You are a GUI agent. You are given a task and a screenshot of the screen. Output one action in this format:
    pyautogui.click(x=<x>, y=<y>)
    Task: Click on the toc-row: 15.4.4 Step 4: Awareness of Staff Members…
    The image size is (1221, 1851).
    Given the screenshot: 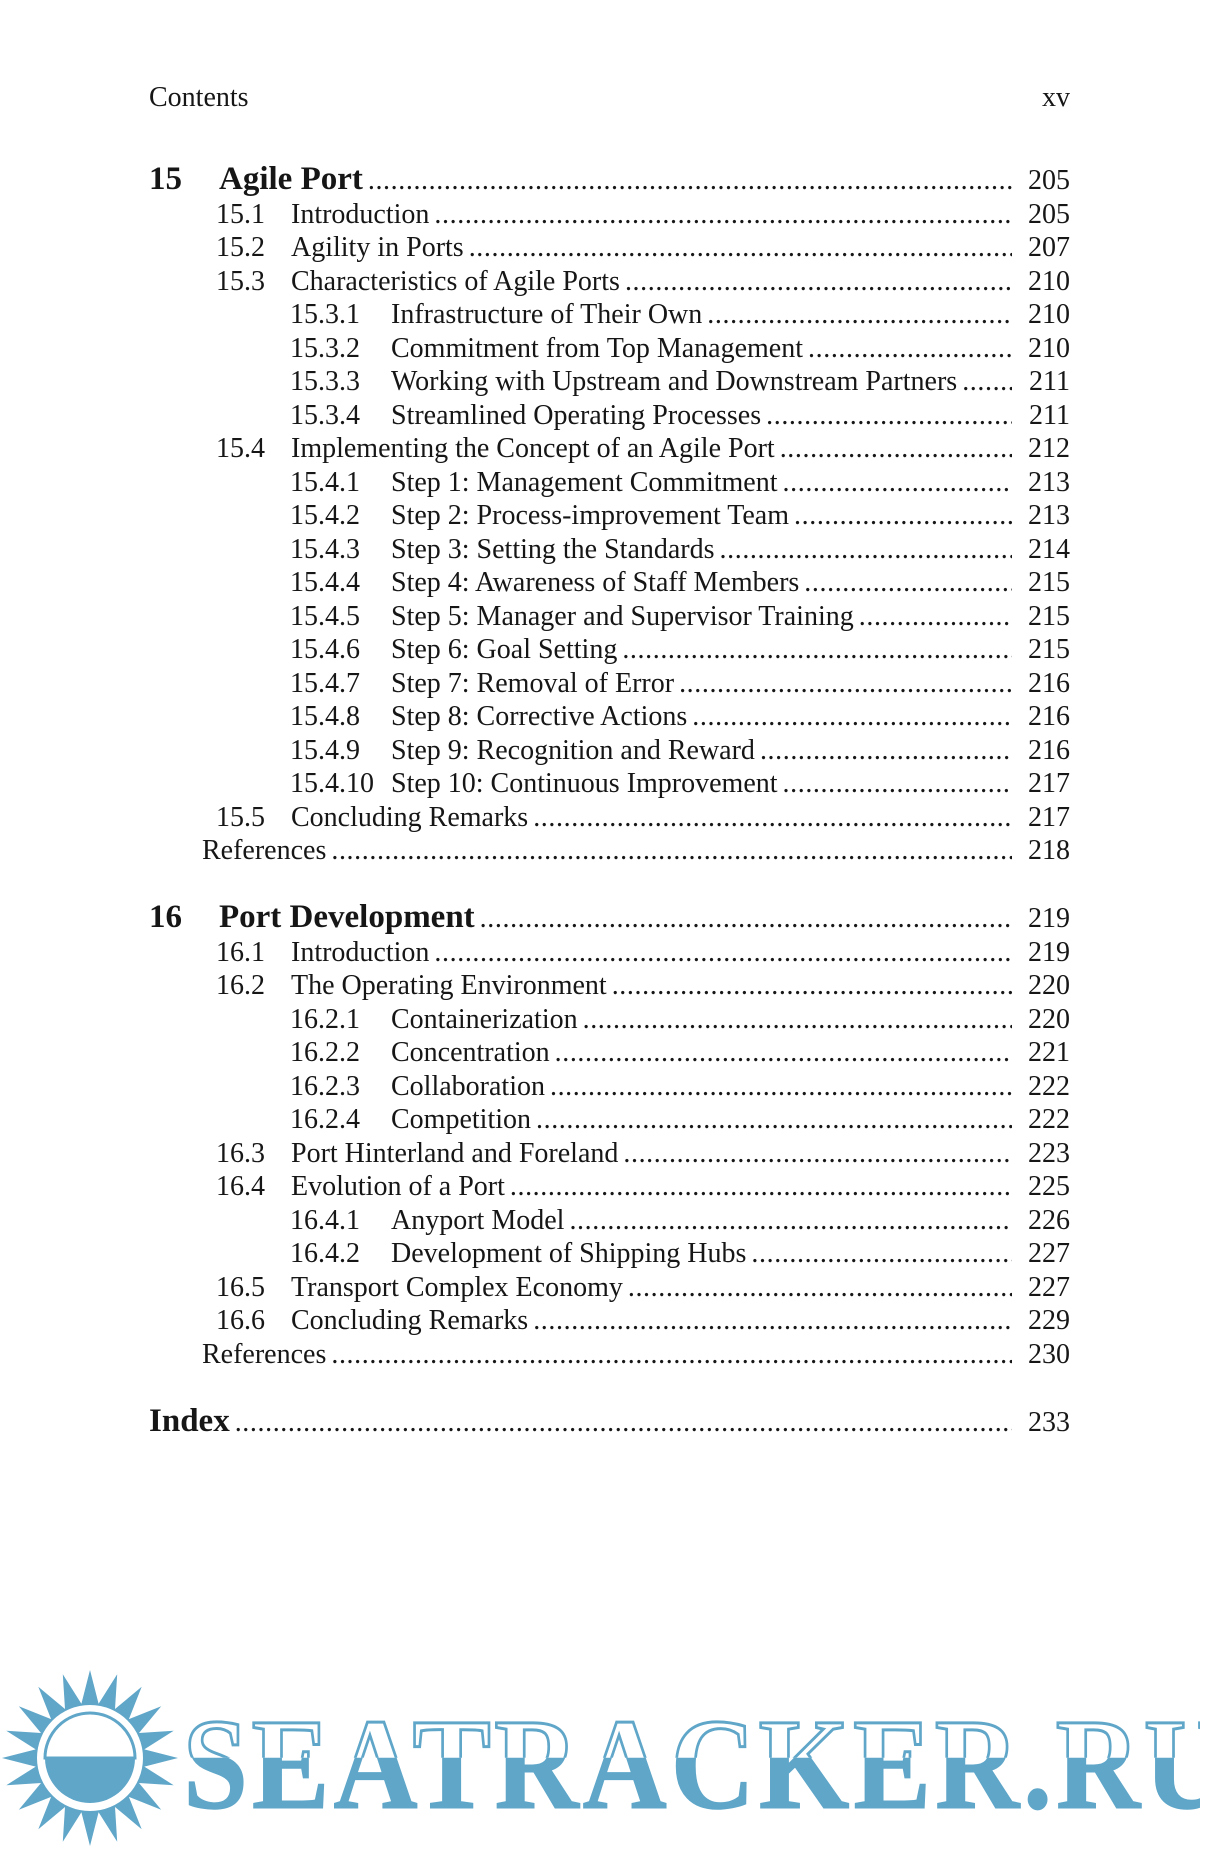 What is the action you would take?
    pyautogui.click(x=609, y=583)
    